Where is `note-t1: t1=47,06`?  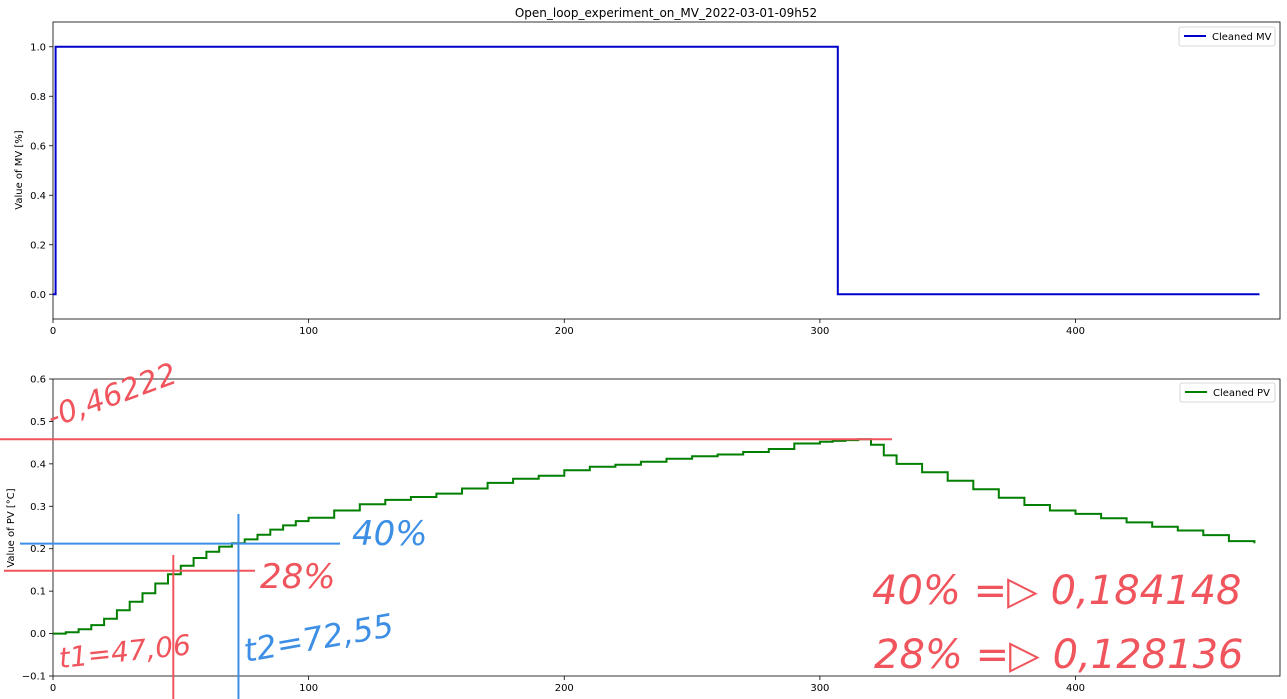 note-t1: t1=47,06 is located at coordinates (124, 651).